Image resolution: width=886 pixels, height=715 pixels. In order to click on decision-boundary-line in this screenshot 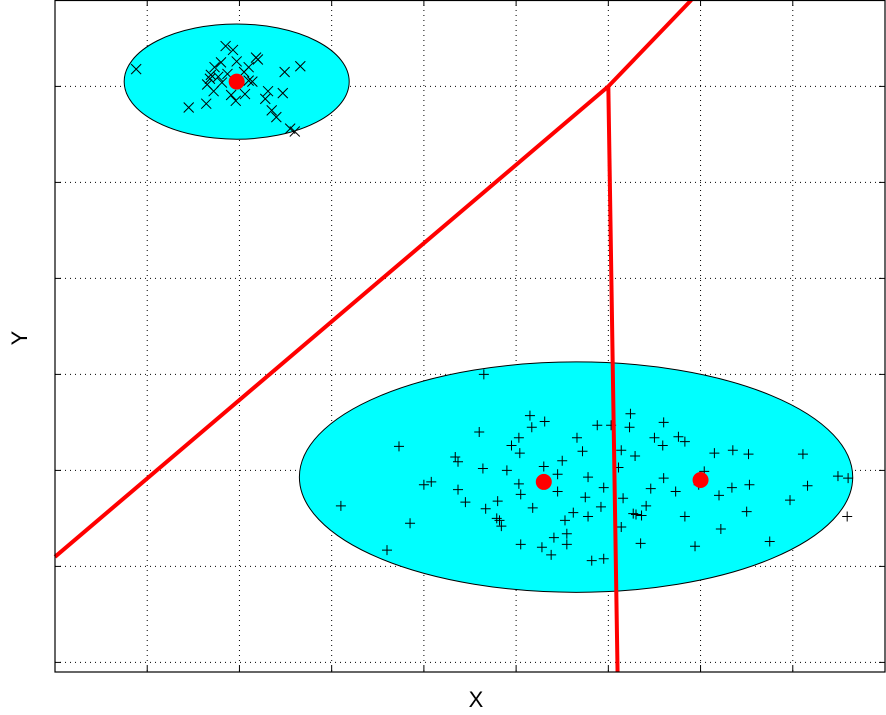, I will do `click(613, 379)`.